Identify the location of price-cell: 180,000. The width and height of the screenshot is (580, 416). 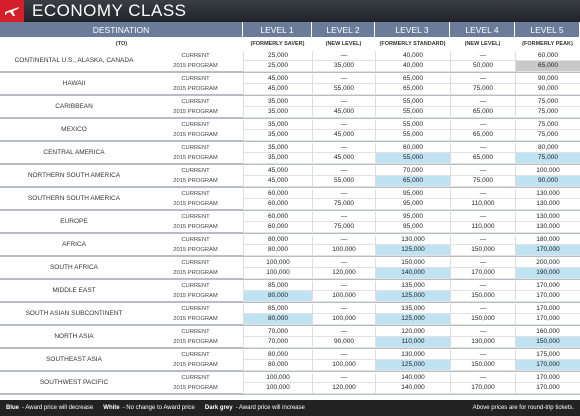
(547, 239).